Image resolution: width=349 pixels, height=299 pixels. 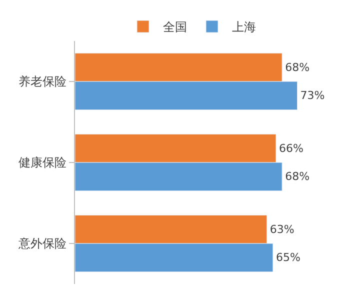 What do you see at coordinates (175, 27) in the screenshot?
I see `legend-label: 全国` at bounding box center [175, 27].